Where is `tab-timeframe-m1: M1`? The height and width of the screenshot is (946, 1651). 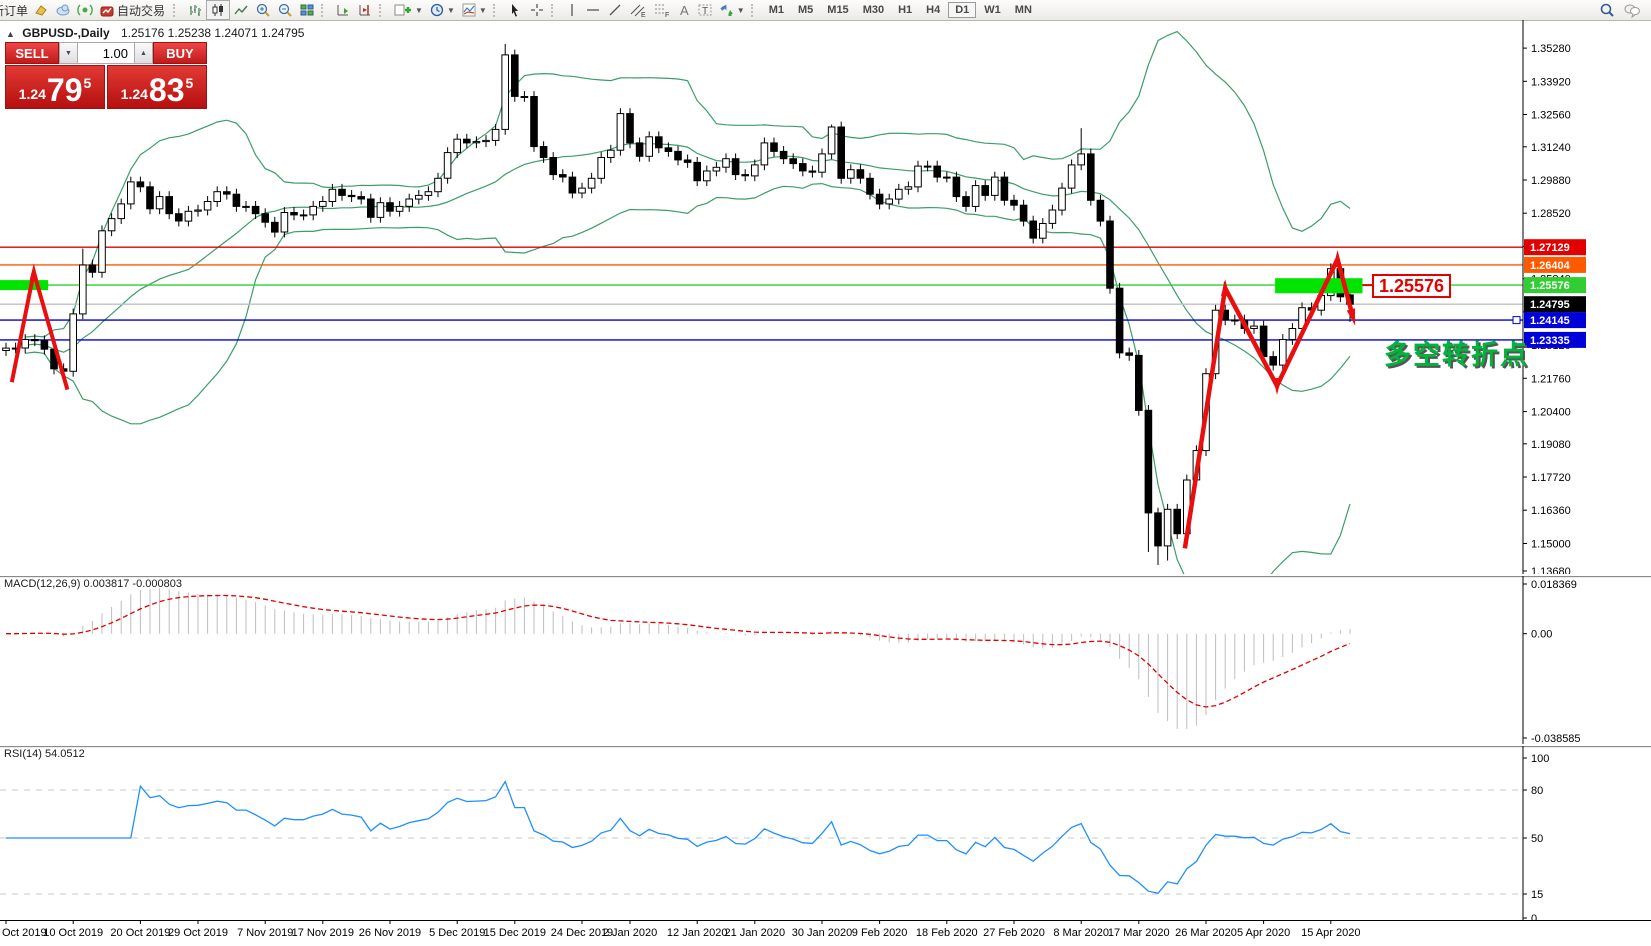
tab-timeframe-m1: M1 is located at coordinates (776, 10).